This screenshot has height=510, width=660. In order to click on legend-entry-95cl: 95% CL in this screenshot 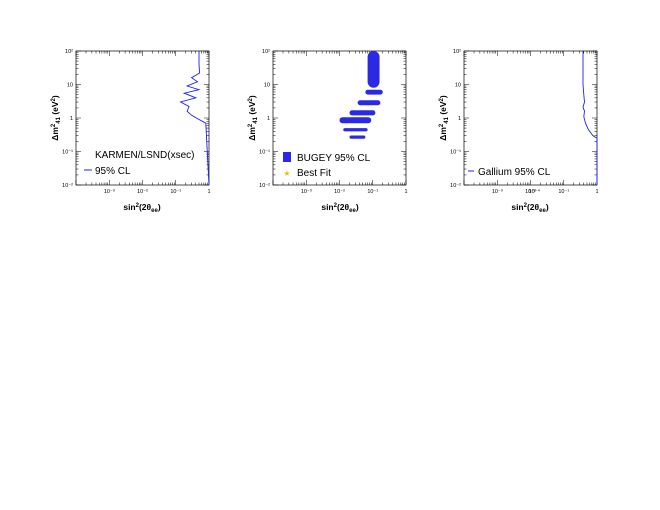, I will do `click(113, 171)`.